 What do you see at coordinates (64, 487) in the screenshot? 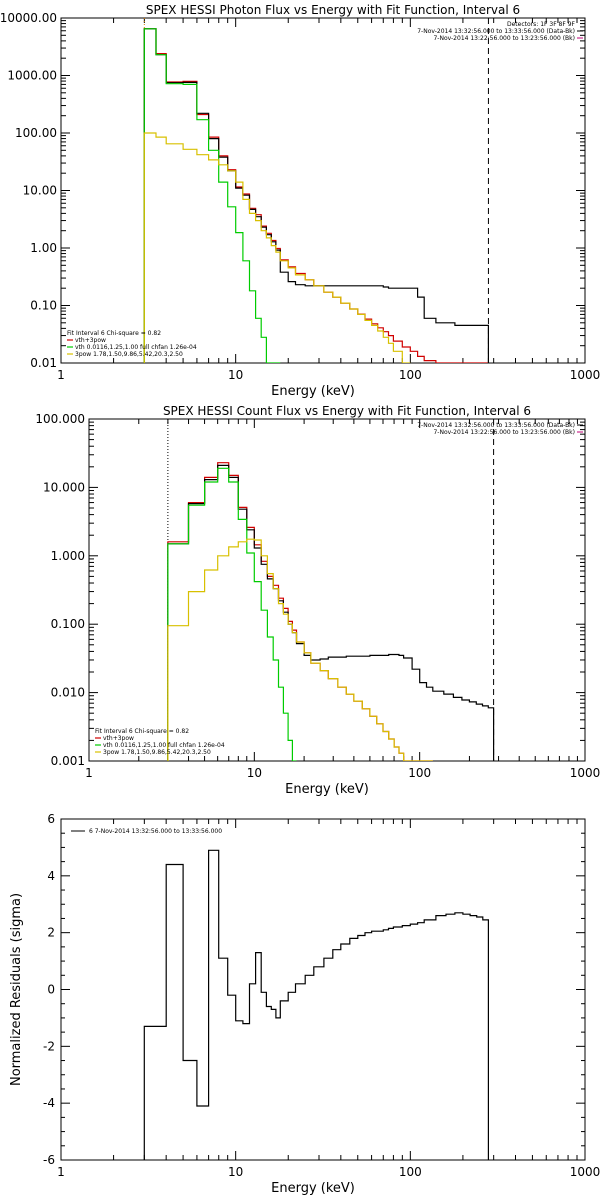
I see `y-tick-label: 10.000` at bounding box center [64, 487].